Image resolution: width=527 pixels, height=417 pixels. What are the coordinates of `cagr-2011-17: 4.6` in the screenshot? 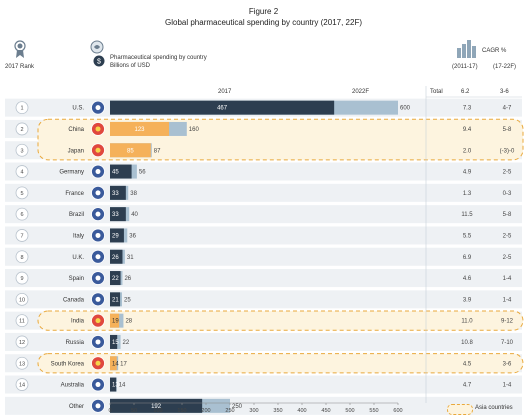 It's located at (467, 279).